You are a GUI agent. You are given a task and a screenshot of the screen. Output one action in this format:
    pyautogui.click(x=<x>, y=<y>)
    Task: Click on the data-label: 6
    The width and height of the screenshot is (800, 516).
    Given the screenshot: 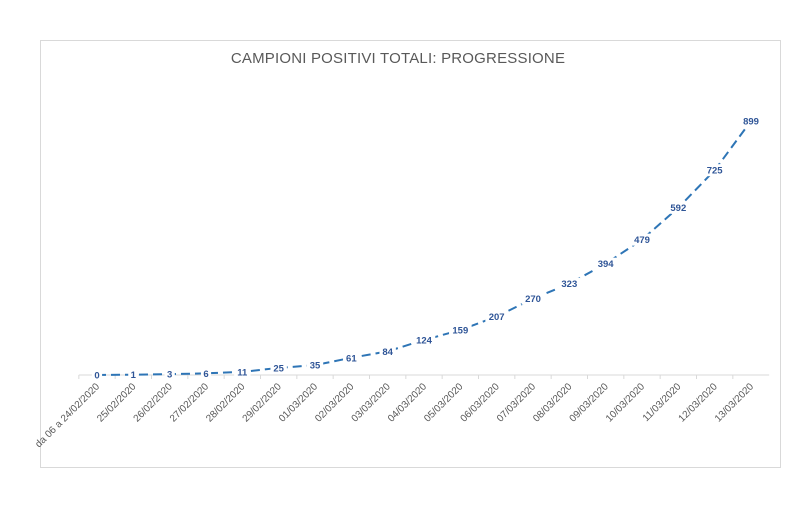 What is the action you would take?
    pyautogui.click(x=205, y=374)
    